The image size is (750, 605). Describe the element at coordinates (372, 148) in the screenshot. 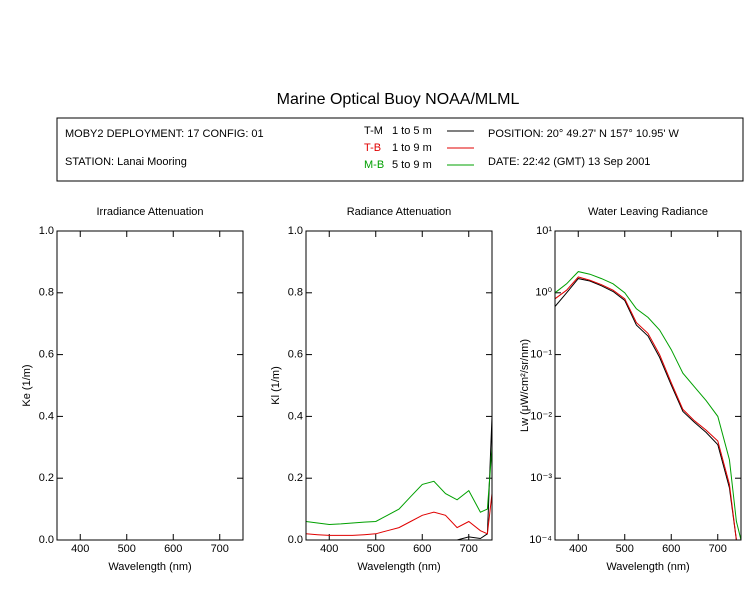

I see `legend-name: T-B` at that location.